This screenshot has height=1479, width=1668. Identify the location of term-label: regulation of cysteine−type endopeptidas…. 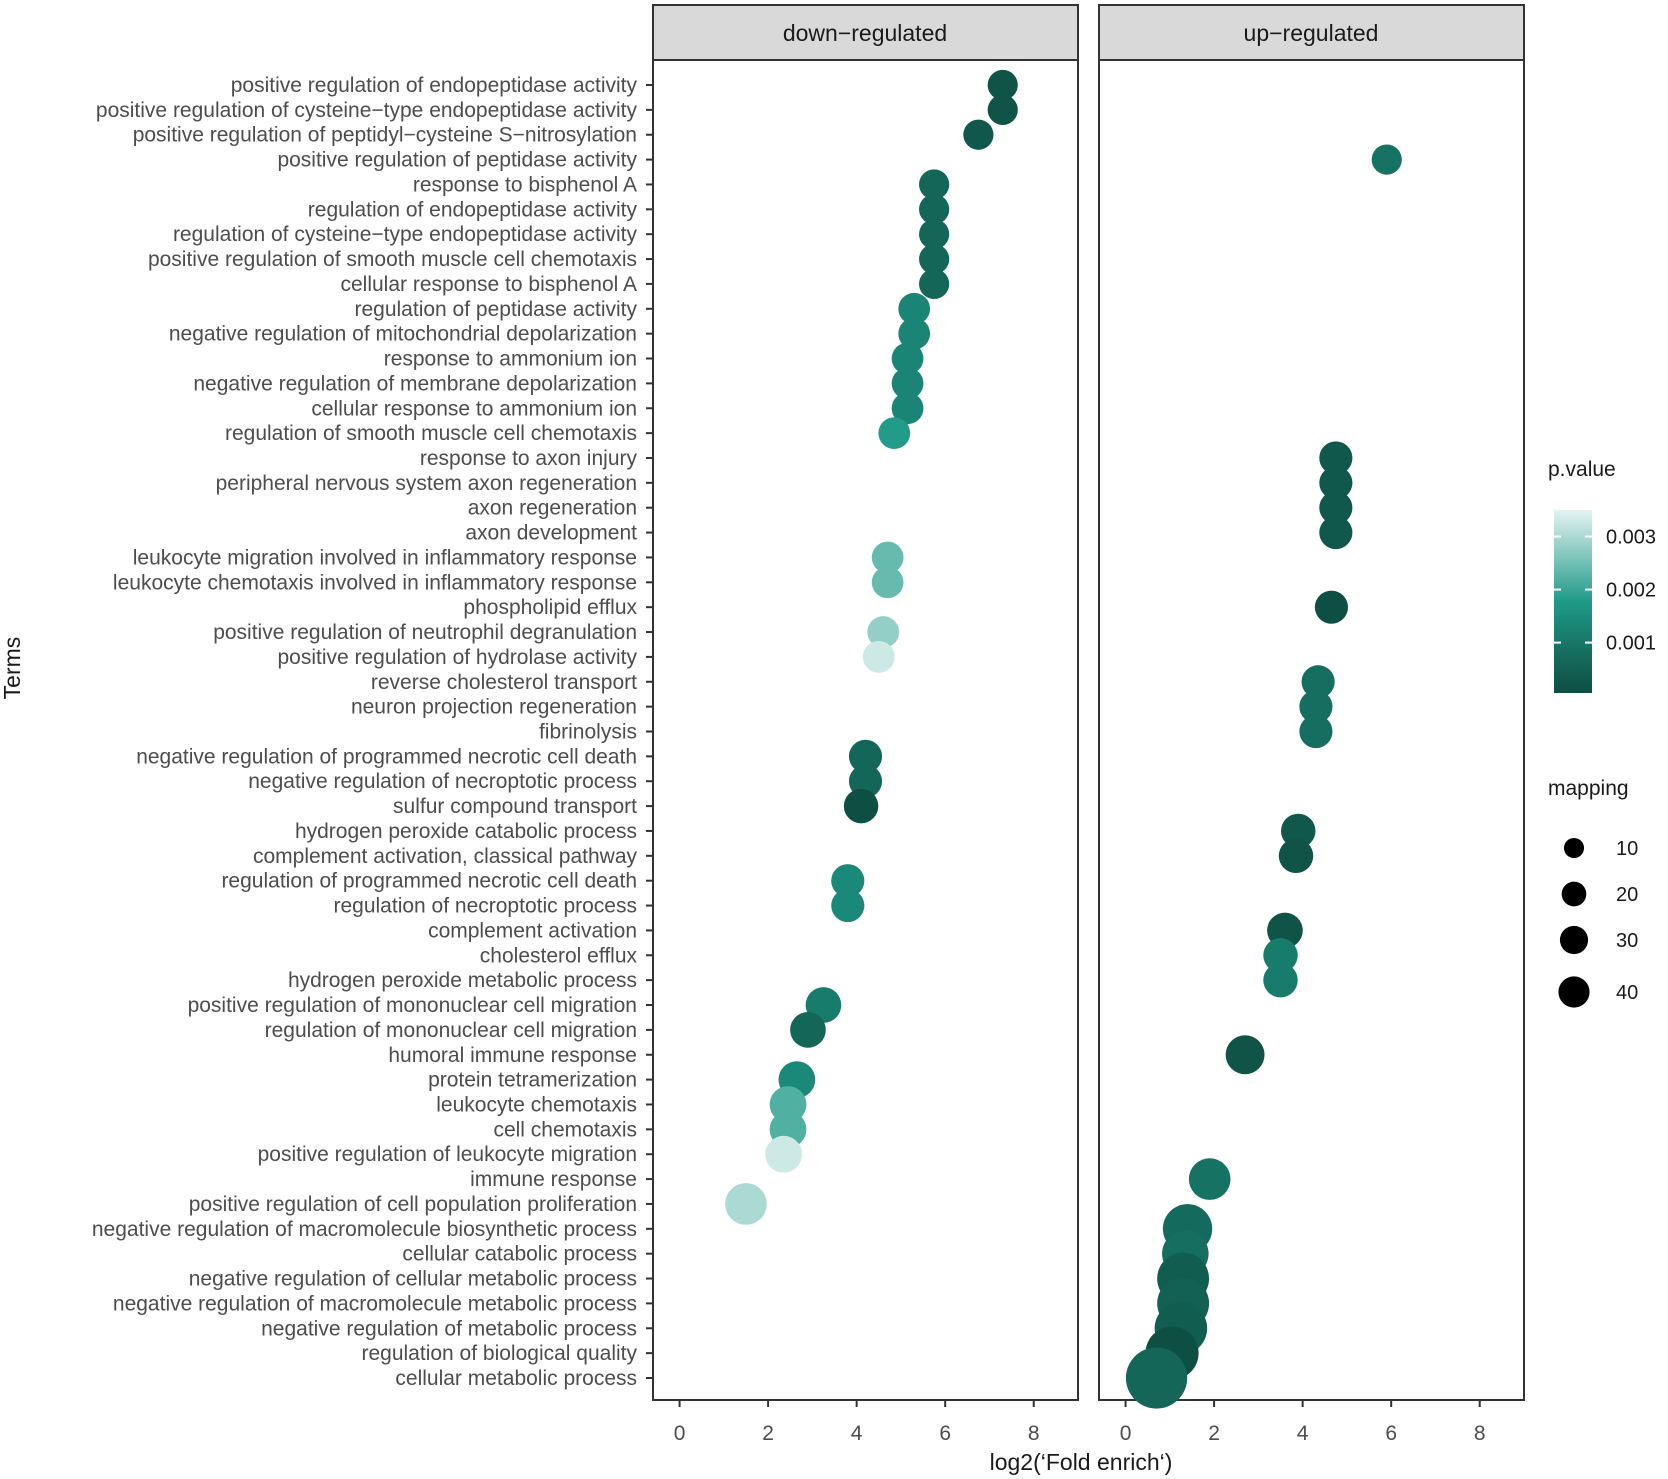
(405, 234).